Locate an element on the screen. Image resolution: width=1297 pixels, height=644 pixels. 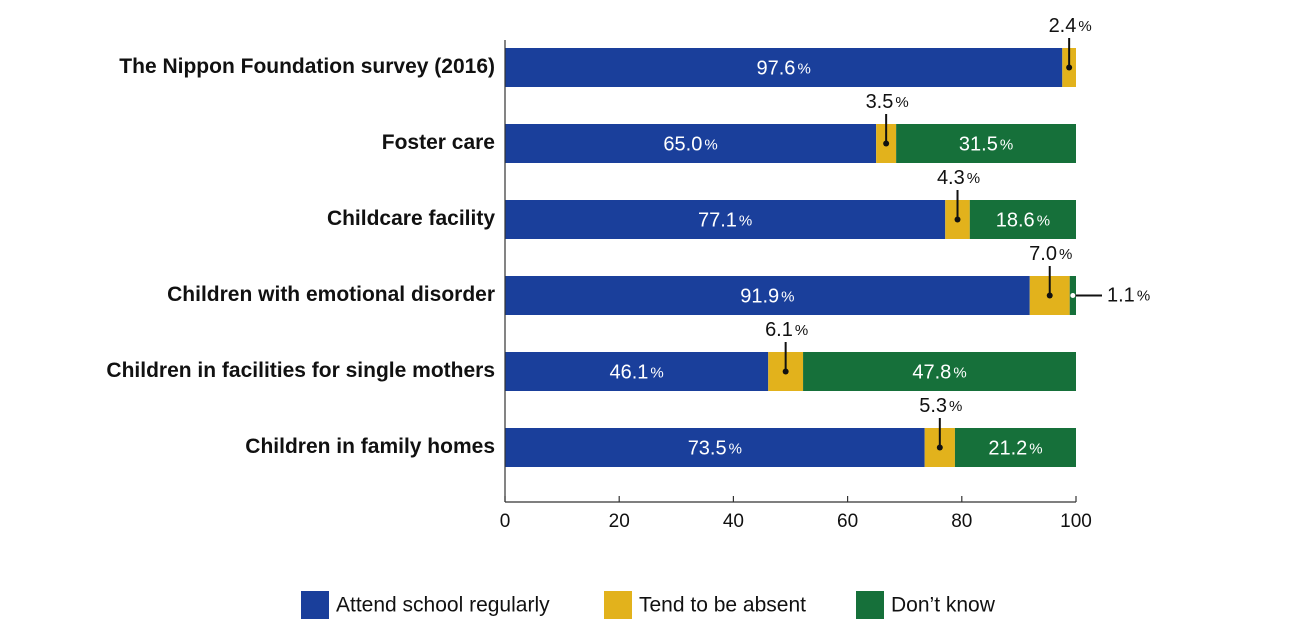
value-label-absent: 7.0% is located at coordinates (1050, 254).